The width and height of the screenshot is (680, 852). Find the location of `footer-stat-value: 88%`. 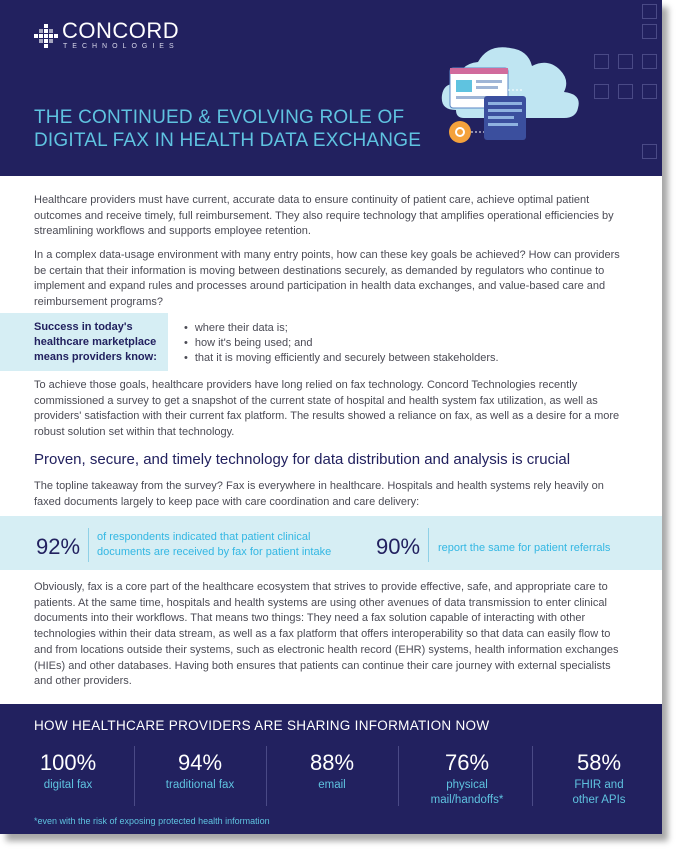

footer-stat-value: 88% is located at coordinates (332, 762).